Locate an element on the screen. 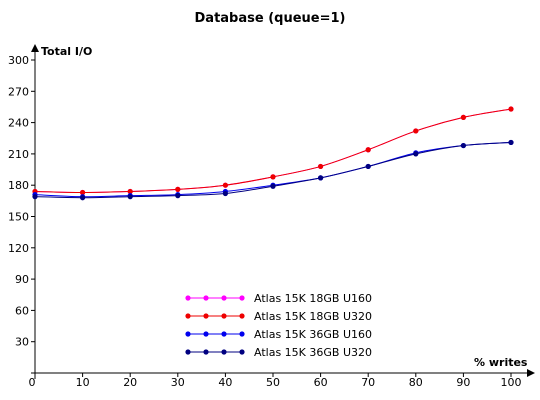 The image size is (540, 400). x-tick-label: 70 is located at coordinates (368, 382).